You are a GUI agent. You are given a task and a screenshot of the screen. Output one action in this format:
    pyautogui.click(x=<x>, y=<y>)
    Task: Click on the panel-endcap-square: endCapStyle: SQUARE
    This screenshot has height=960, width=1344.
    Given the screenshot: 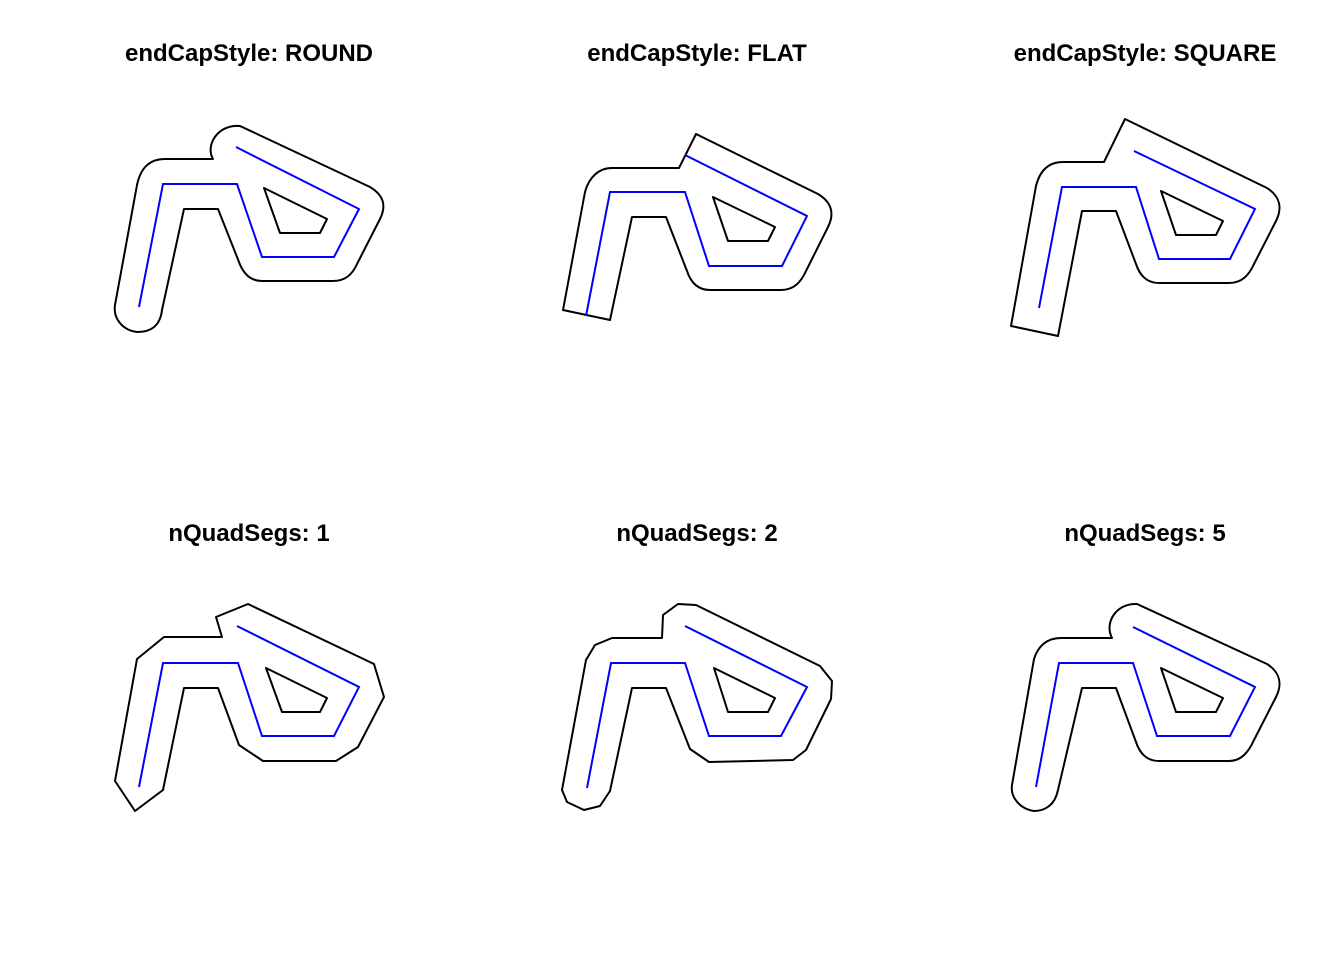 What is the action you would take?
    pyautogui.click(x=1145, y=188)
    